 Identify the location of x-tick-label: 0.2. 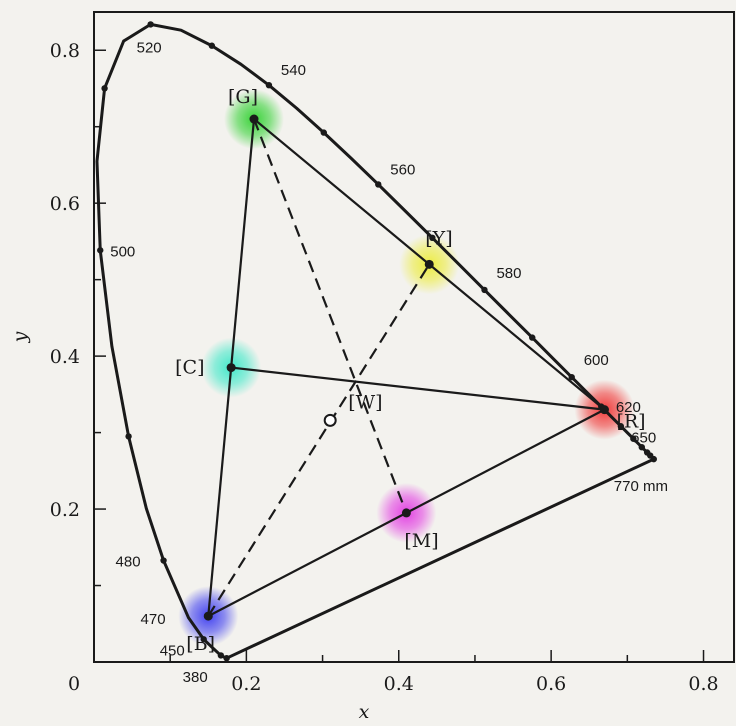
(246, 684).